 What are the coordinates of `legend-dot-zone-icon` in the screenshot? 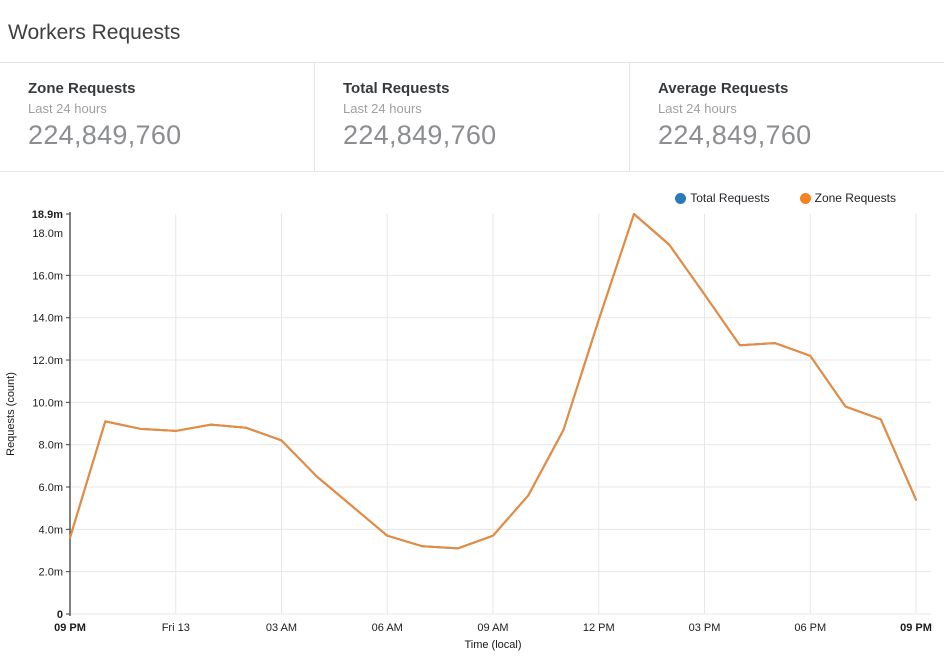 It's located at (805, 198).